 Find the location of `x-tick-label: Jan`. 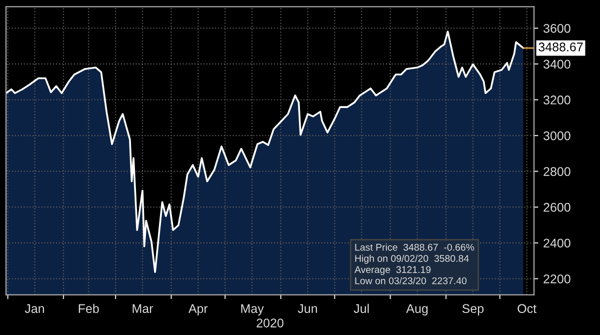

x-tick-label: Jan is located at coordinates (34, 309).